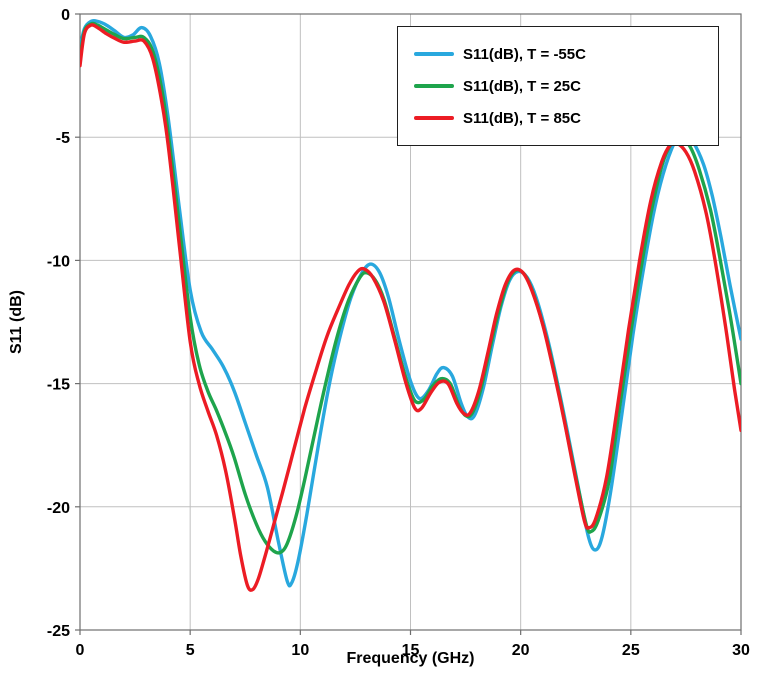 The image size is (760, 683). Describe the element at coordinates (741, 650) in the screenshot. I see `x-tick-label: 30` at that location.